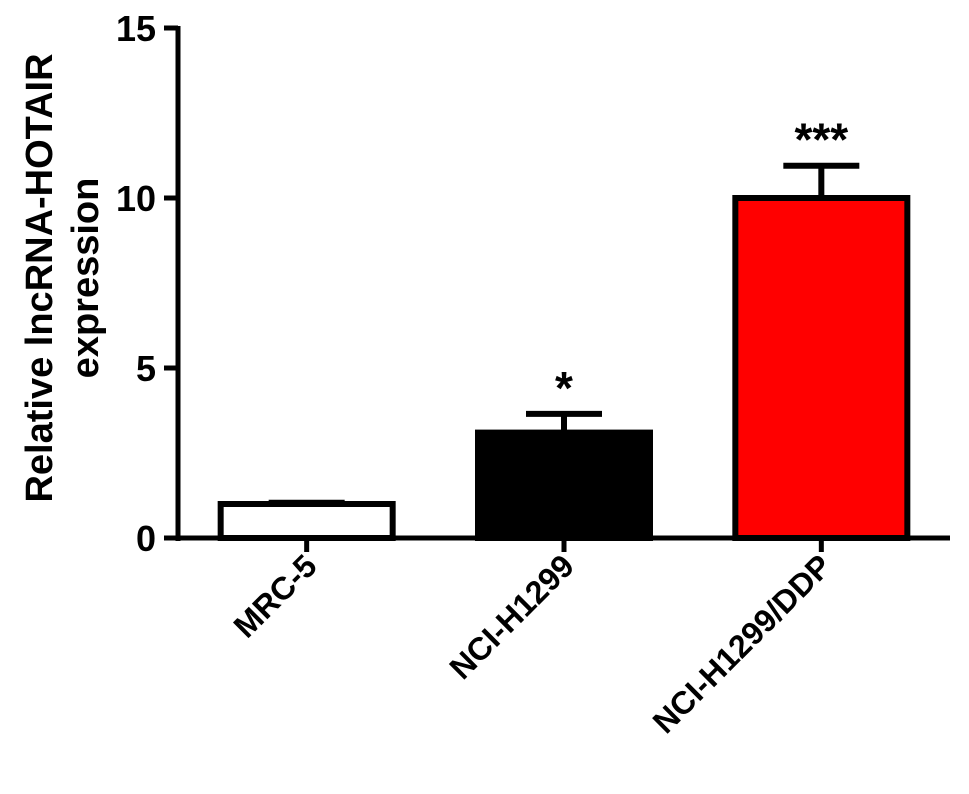  I want to click on significance-label-2: *, so click(564, 388).